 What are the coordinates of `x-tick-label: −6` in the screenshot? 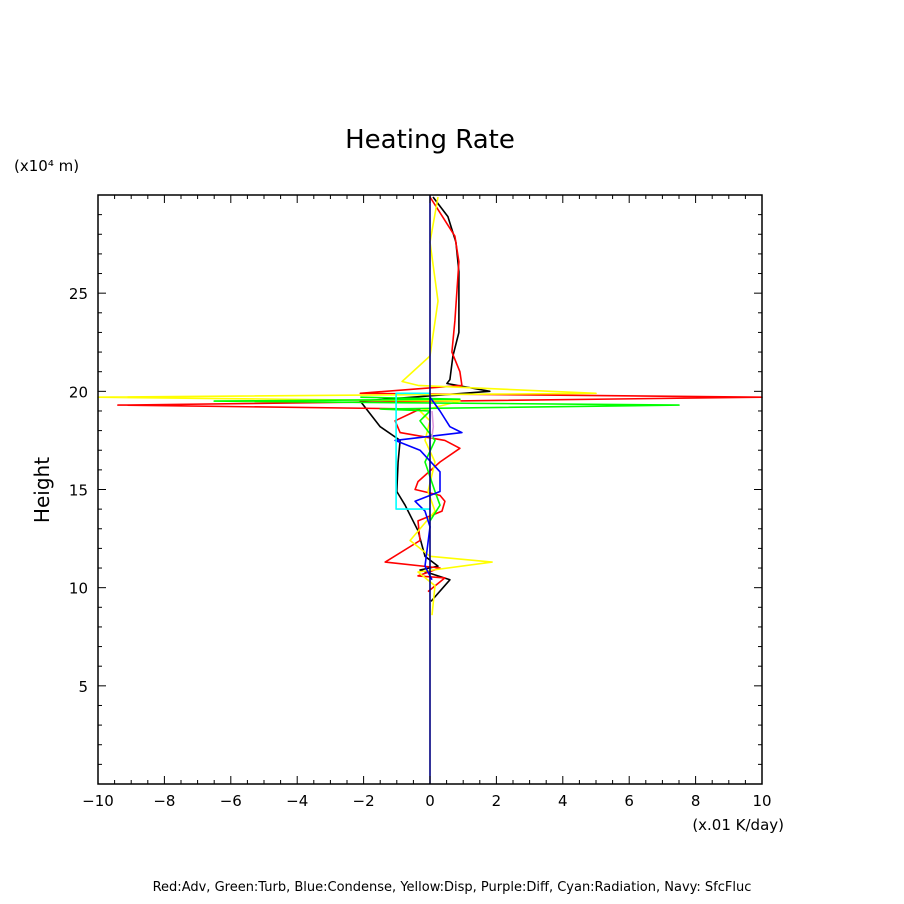 It's located at (231, 801).